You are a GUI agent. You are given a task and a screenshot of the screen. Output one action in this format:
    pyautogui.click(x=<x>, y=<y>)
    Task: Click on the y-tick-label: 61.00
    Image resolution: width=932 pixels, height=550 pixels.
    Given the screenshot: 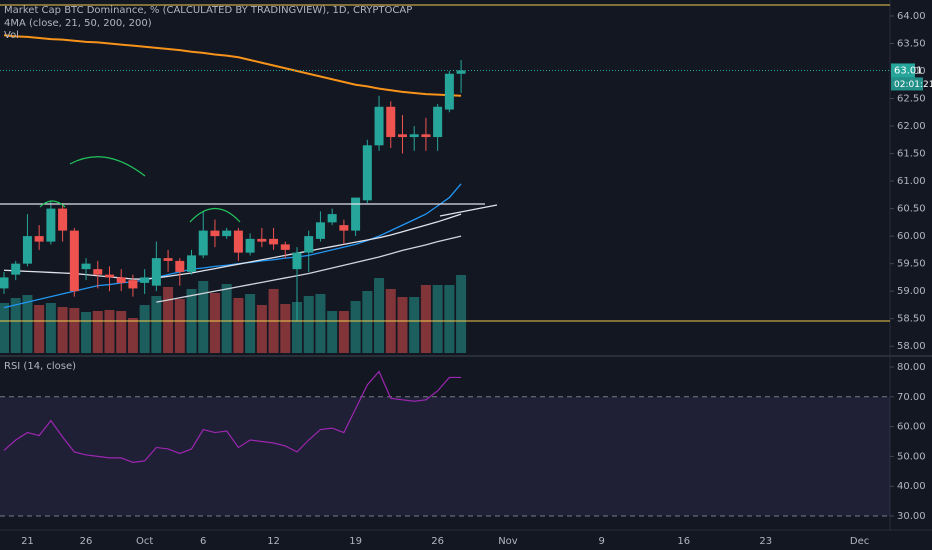 What is the action you would take?
    pyautogui.click(x=911, y=181)
    